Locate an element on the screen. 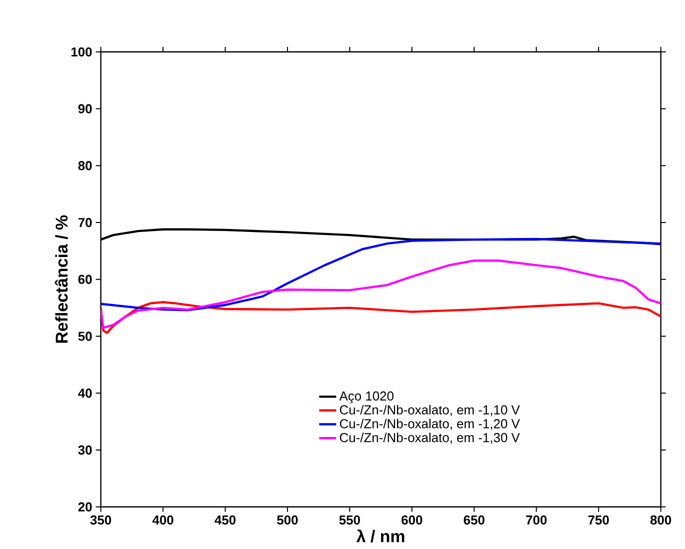  x-tick-label: 750 is located at coordinates (598, 520).